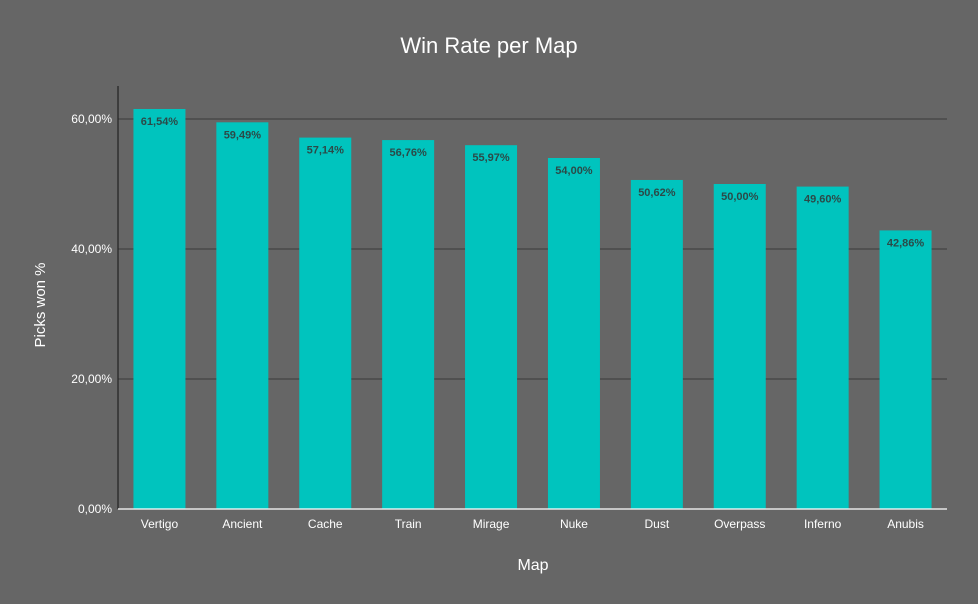 The width and height of the screenshot is (978, 604). Describe the element at coordinates (657, 524) in the screenshot. I see `x-tick-label: Dust` at that location.